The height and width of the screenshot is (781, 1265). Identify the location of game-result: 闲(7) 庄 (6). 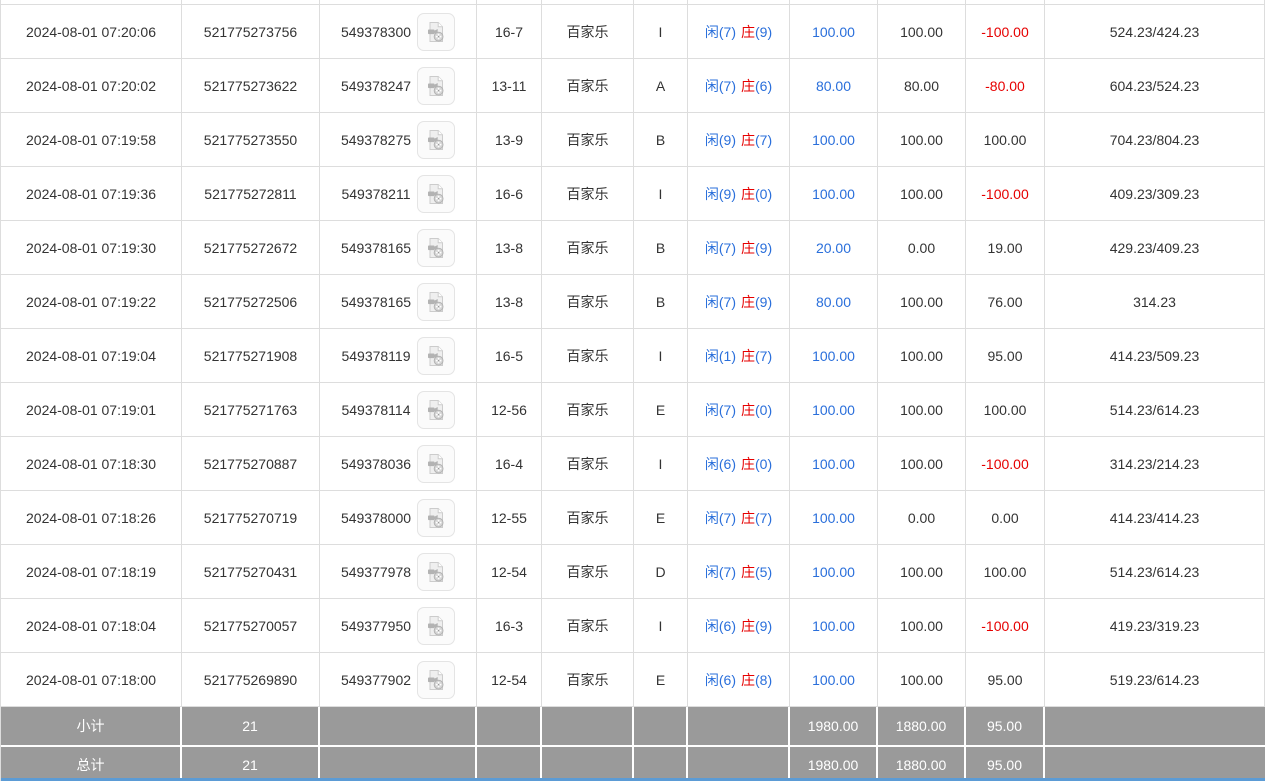
(739, 85).